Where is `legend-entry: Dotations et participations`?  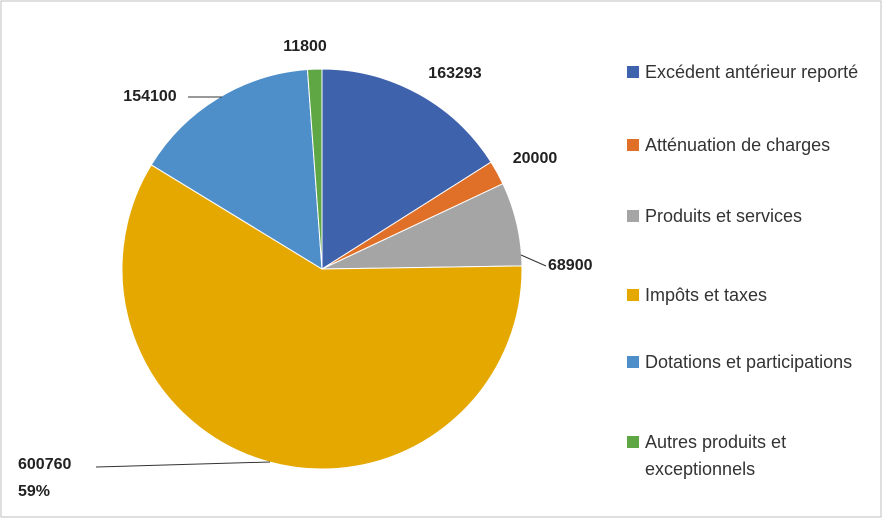
legend-entry: Dotations et participations is located at coordinates (747, 362).